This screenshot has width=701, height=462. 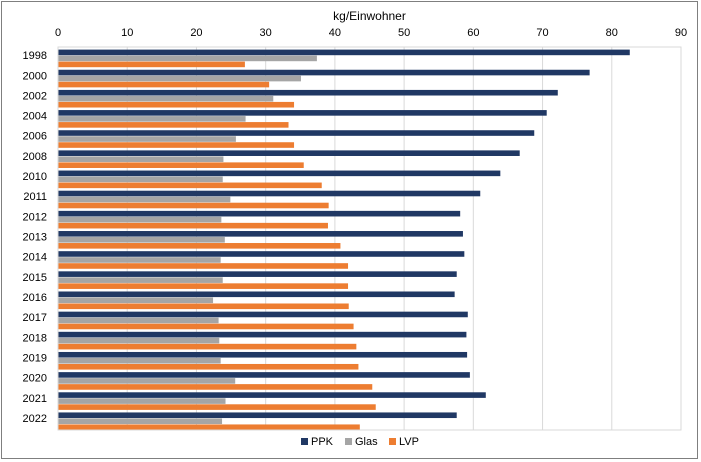 What do you see at coordinates (264, 375) in the screenshot?
I see `bar-ppk-2020` at bounding box center [264, 375].